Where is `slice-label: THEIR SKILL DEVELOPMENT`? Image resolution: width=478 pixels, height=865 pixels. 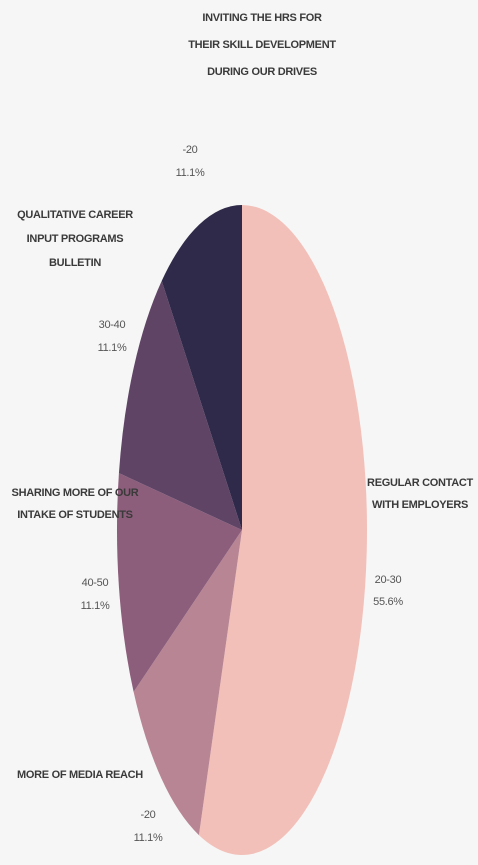
slice-label: THEIR SKILL DEVELOPMENT is located at coordinates (262, 45).